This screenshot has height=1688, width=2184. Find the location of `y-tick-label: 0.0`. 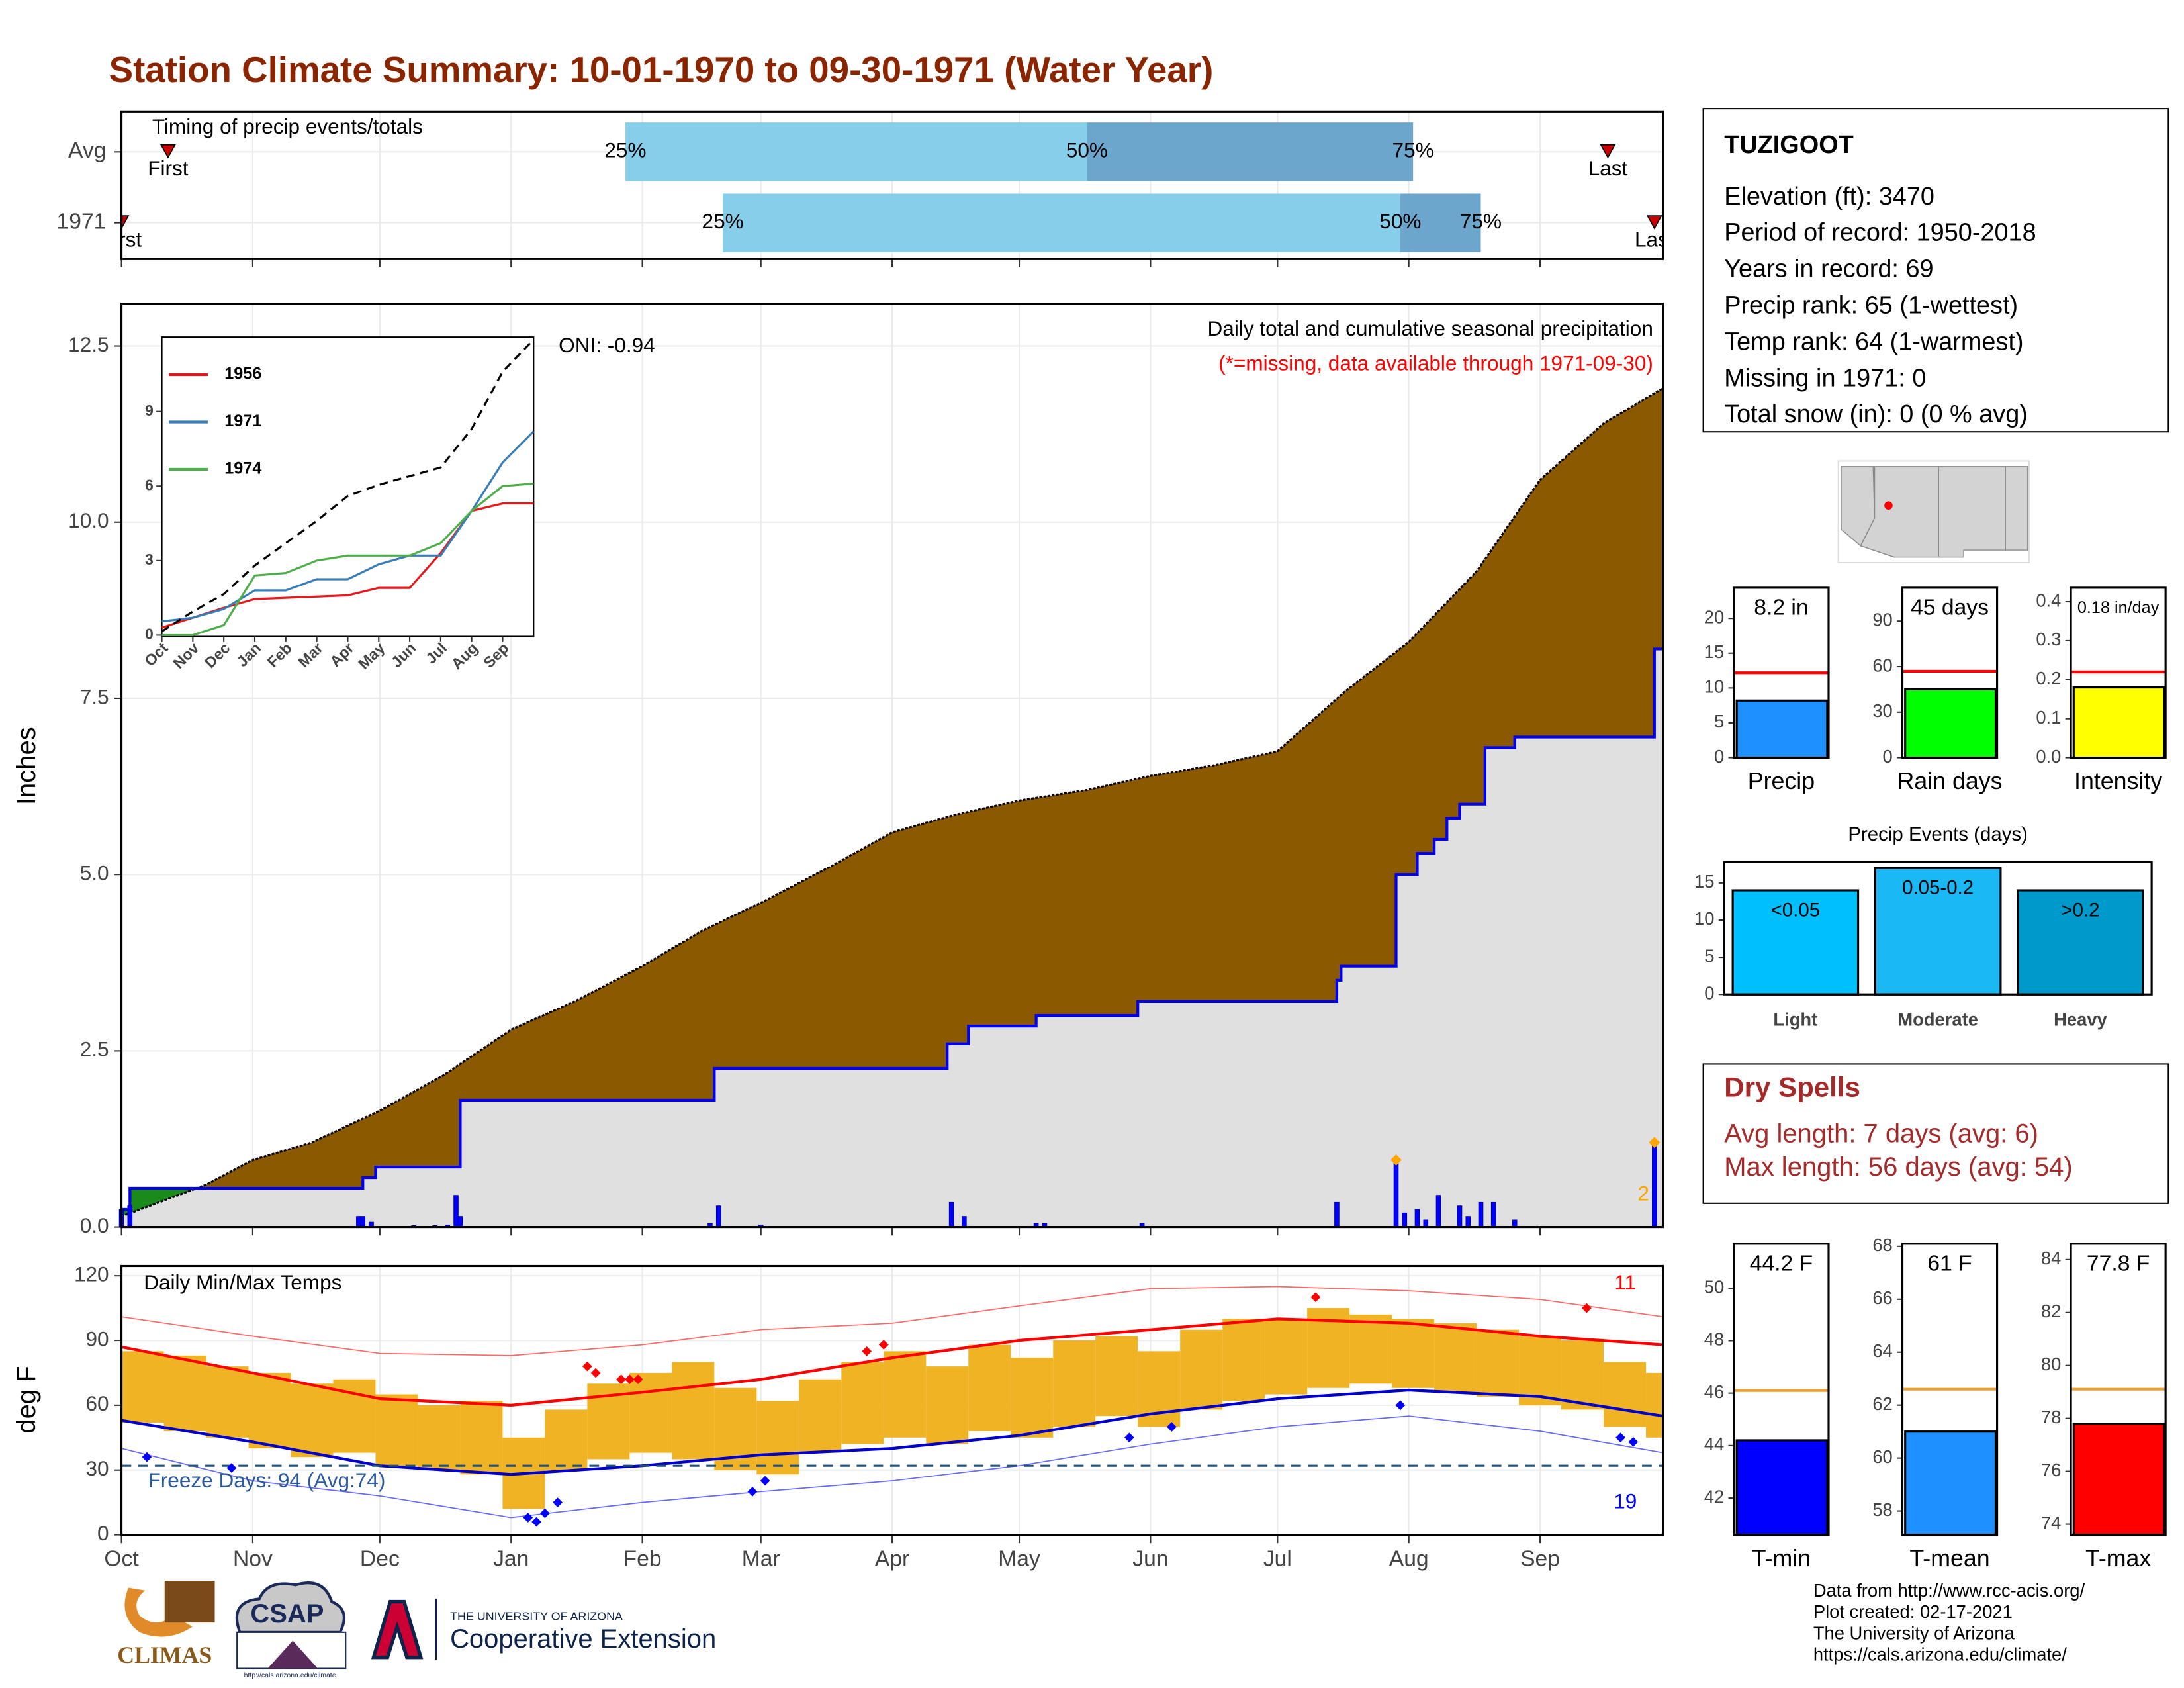

y-tick-label: 0.0 is located at coordinates (95, 1225).